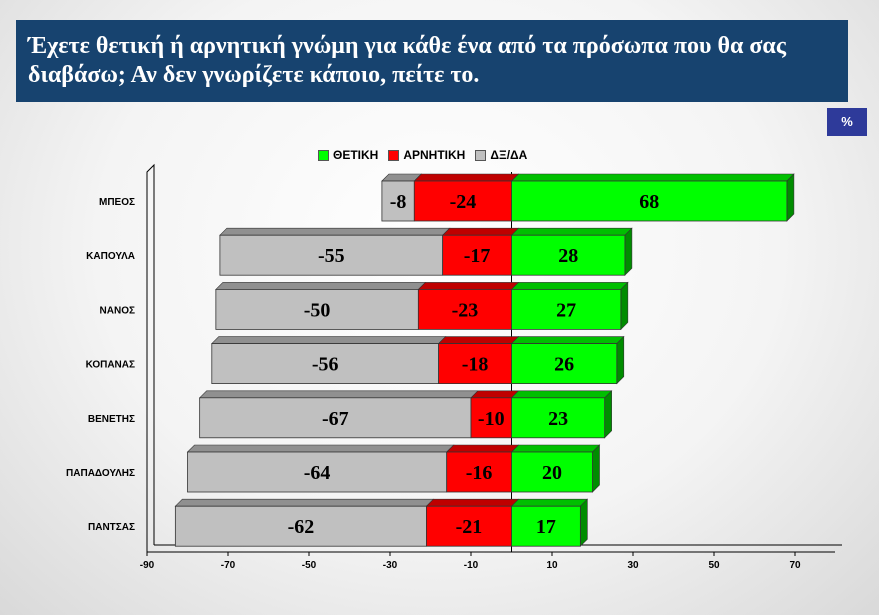 This screenshot has height=615, width=879. I want to click on percent-badge: %, so click(847, 122).